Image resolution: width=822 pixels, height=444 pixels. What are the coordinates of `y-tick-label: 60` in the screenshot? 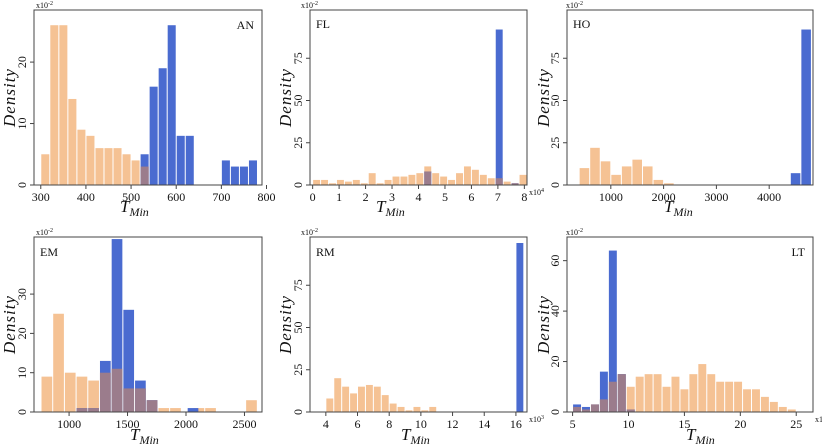 It's located at (555, 261).